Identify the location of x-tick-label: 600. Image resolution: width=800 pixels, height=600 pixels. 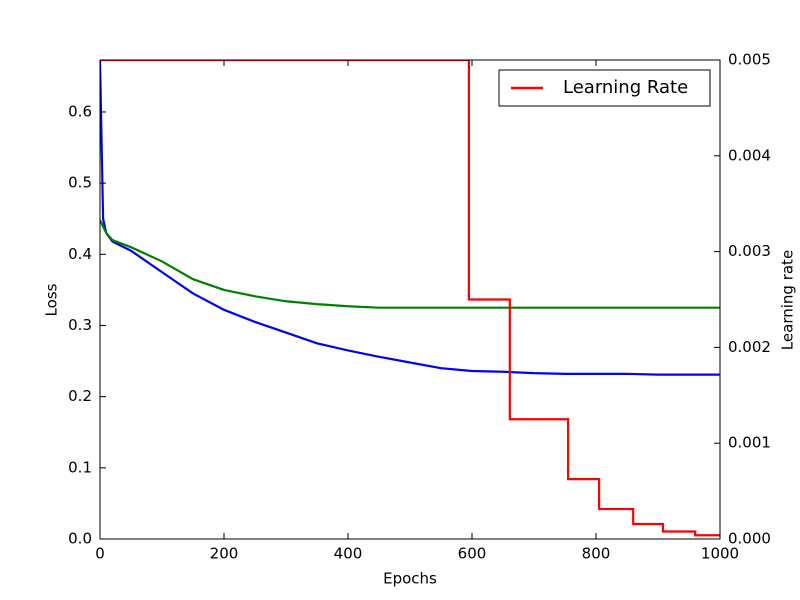
(472, 554).